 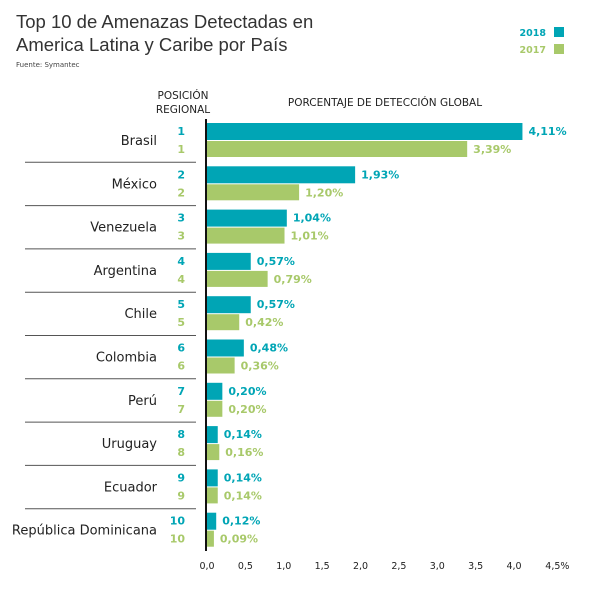 I want to click on data-label: 3,39%, so click(x=492, y=149).